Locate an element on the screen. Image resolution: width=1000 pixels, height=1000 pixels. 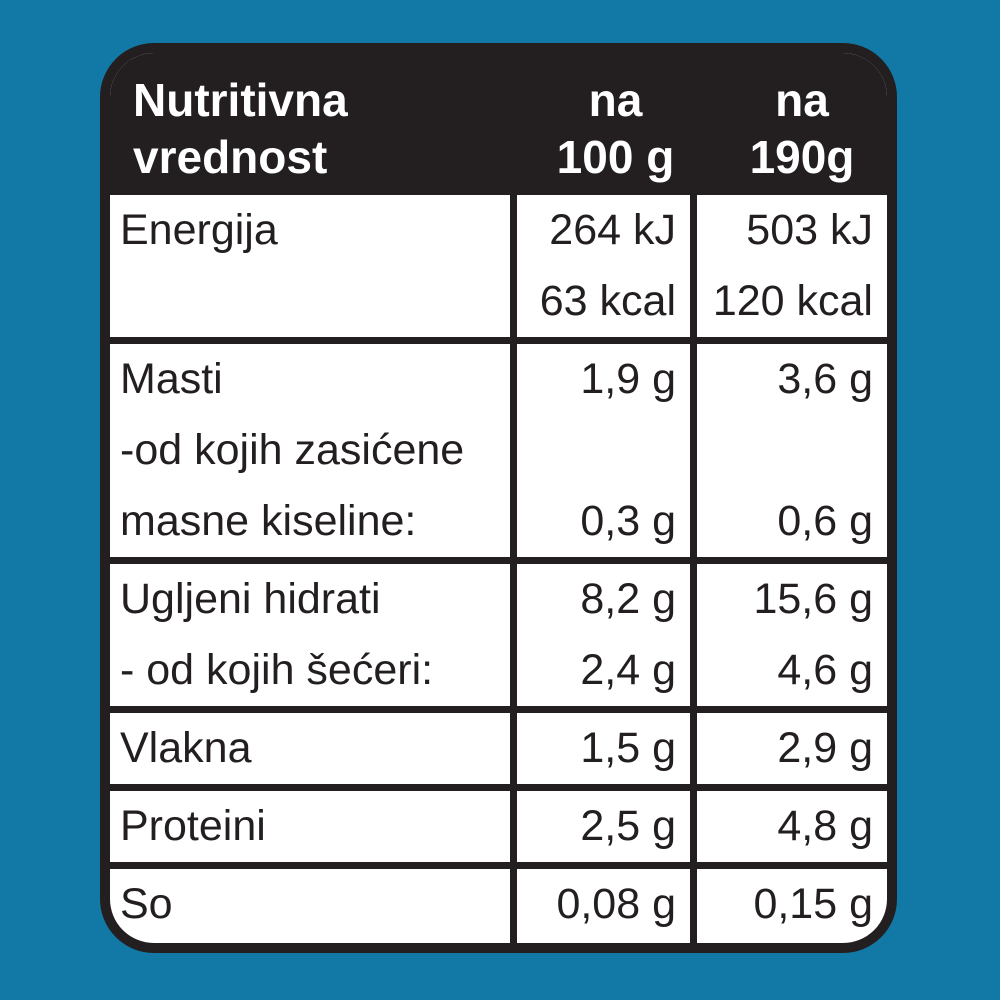
column-header-per-100g-line2: 100 g is located at coordinates (615, 156).